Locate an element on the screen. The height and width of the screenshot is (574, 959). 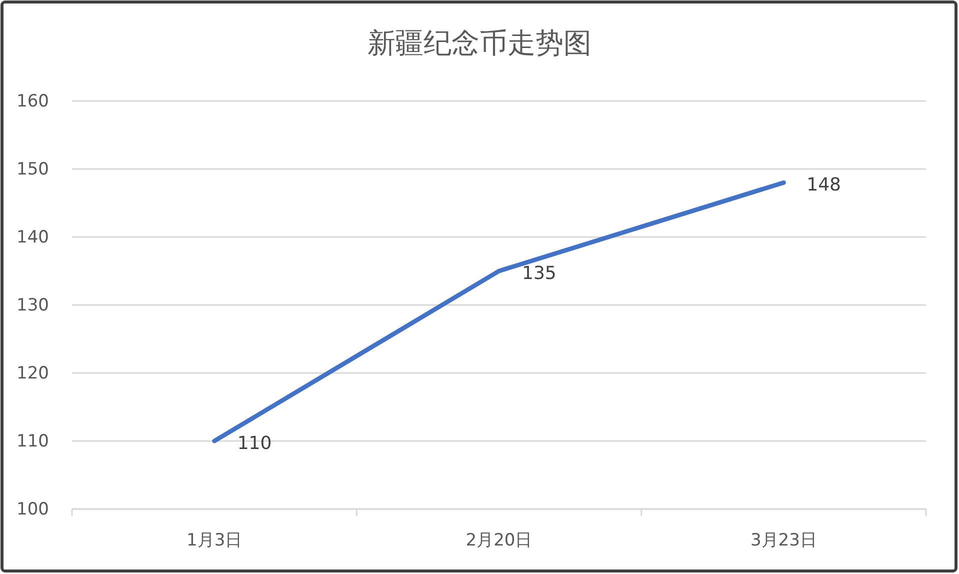
y-tick-label: 120 is located at coordinates (32, 373).